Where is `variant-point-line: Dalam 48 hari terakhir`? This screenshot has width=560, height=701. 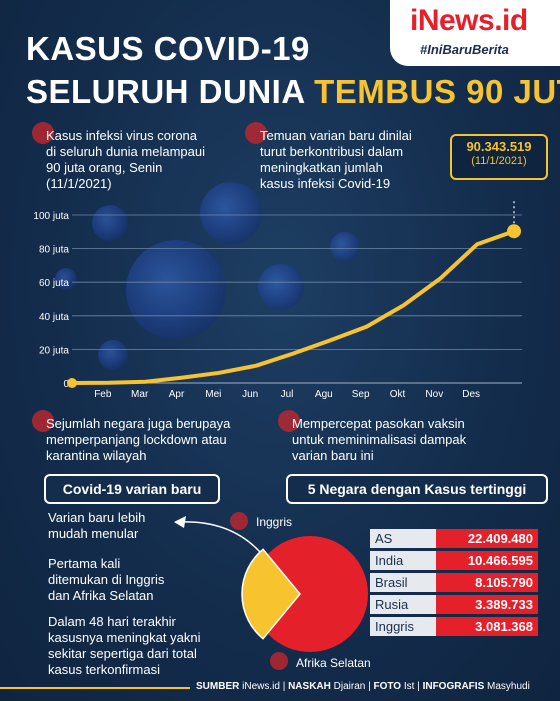 variant-point-line: Dalam 48 hari terakhir is located at coordinates (112, 621).